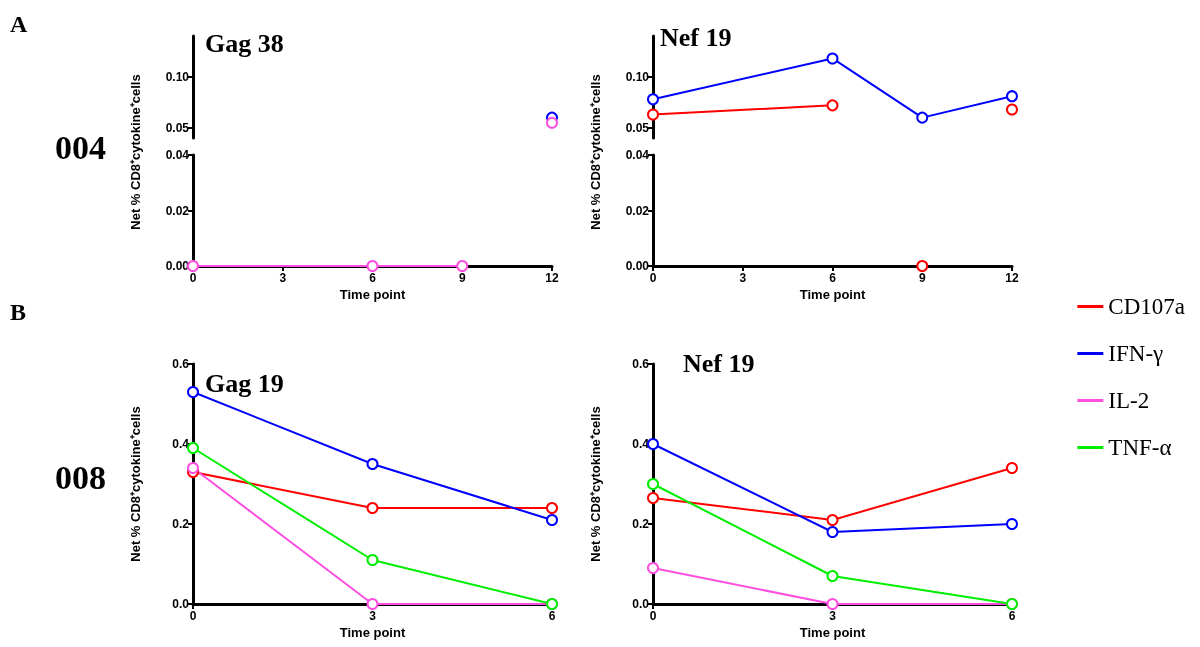 Image resolution: width=1200 pixels, height=647 pixels. I want to click on text: B, so click(18, 312).